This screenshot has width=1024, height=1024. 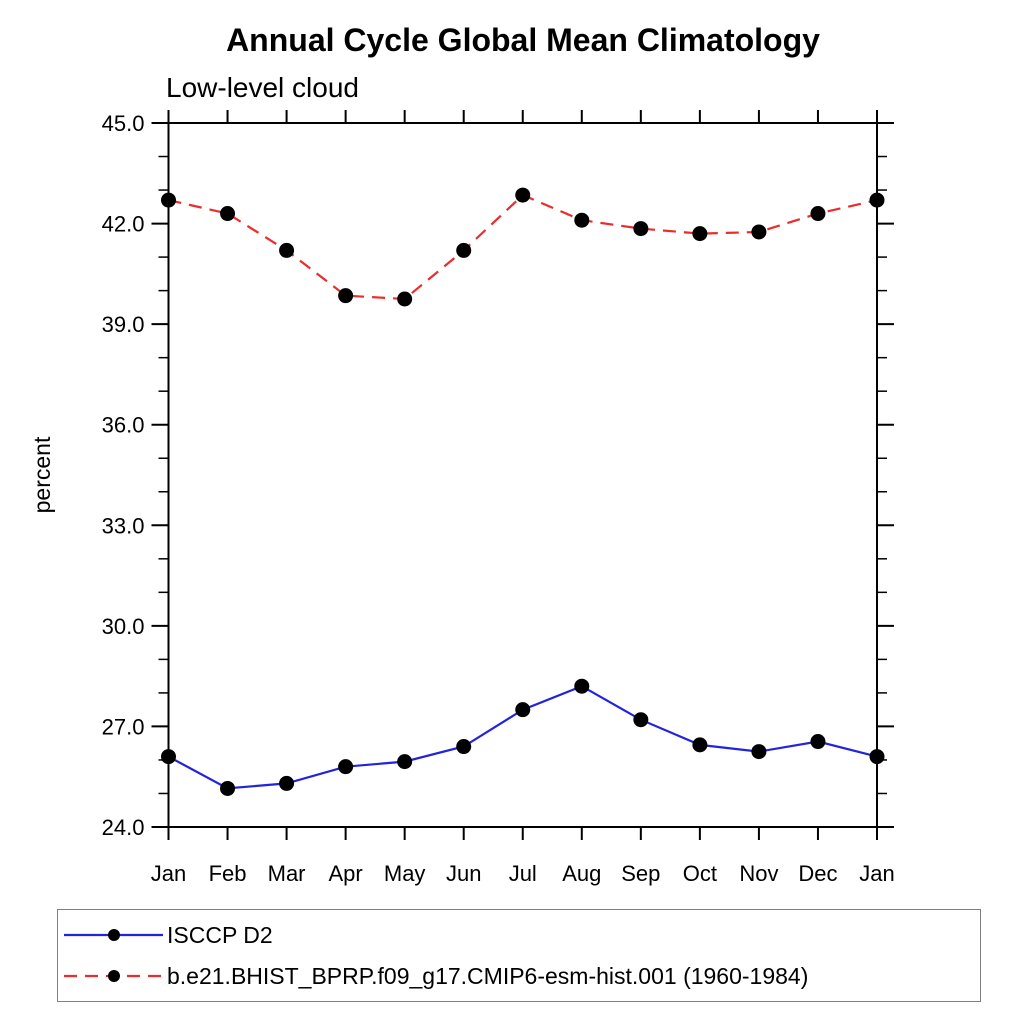 I want to click on x-tick-label: Jul, so click(x=523, y=873).